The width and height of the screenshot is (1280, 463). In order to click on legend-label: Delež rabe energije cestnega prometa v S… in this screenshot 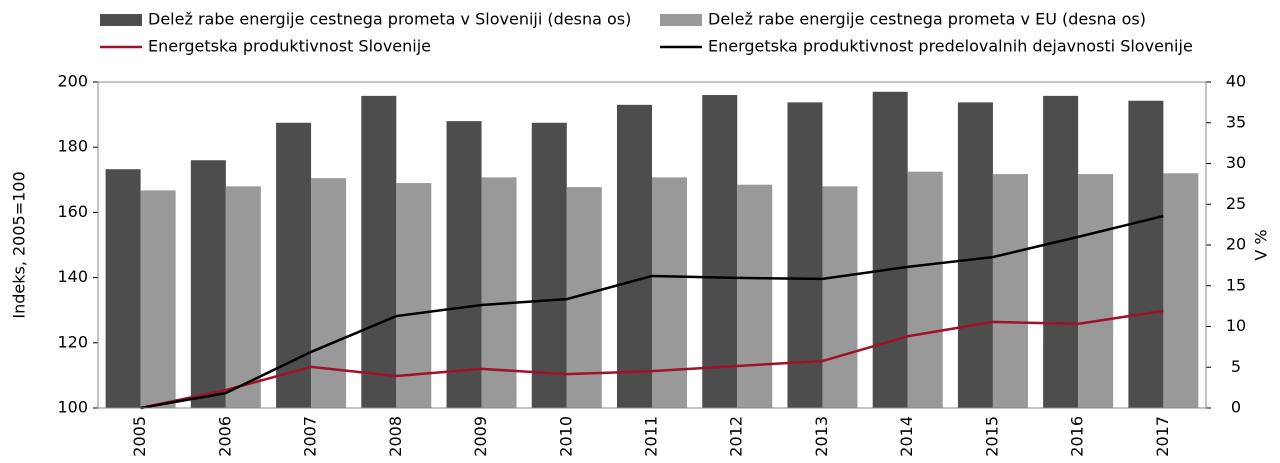, I will do `click(389, 19)`.